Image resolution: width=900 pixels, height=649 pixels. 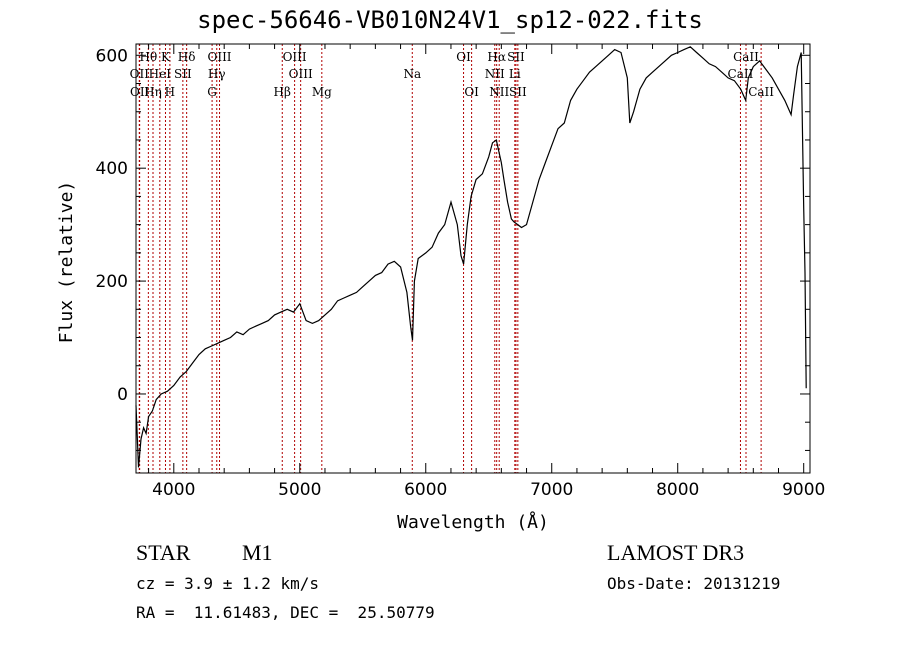 What do you see at coordinates (285, 612) in the screenshot?
I see `coordinates: RA = 11.61483, DEC = 25.50779` at bounding box center [285, 612].